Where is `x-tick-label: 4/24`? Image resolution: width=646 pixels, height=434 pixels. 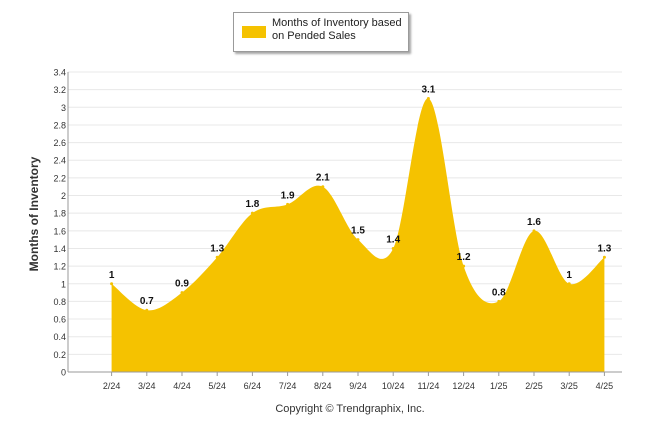 x-tick-label: 4/24 is located at coordinates (182, 386).